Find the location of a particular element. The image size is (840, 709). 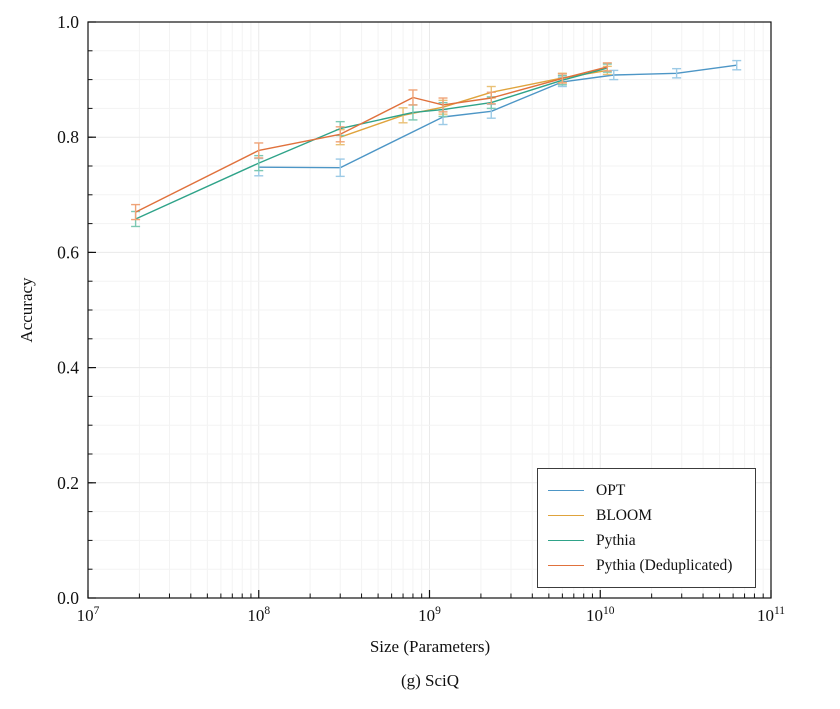

legend-label-opt: OPT is located at coordinates (611, 490).